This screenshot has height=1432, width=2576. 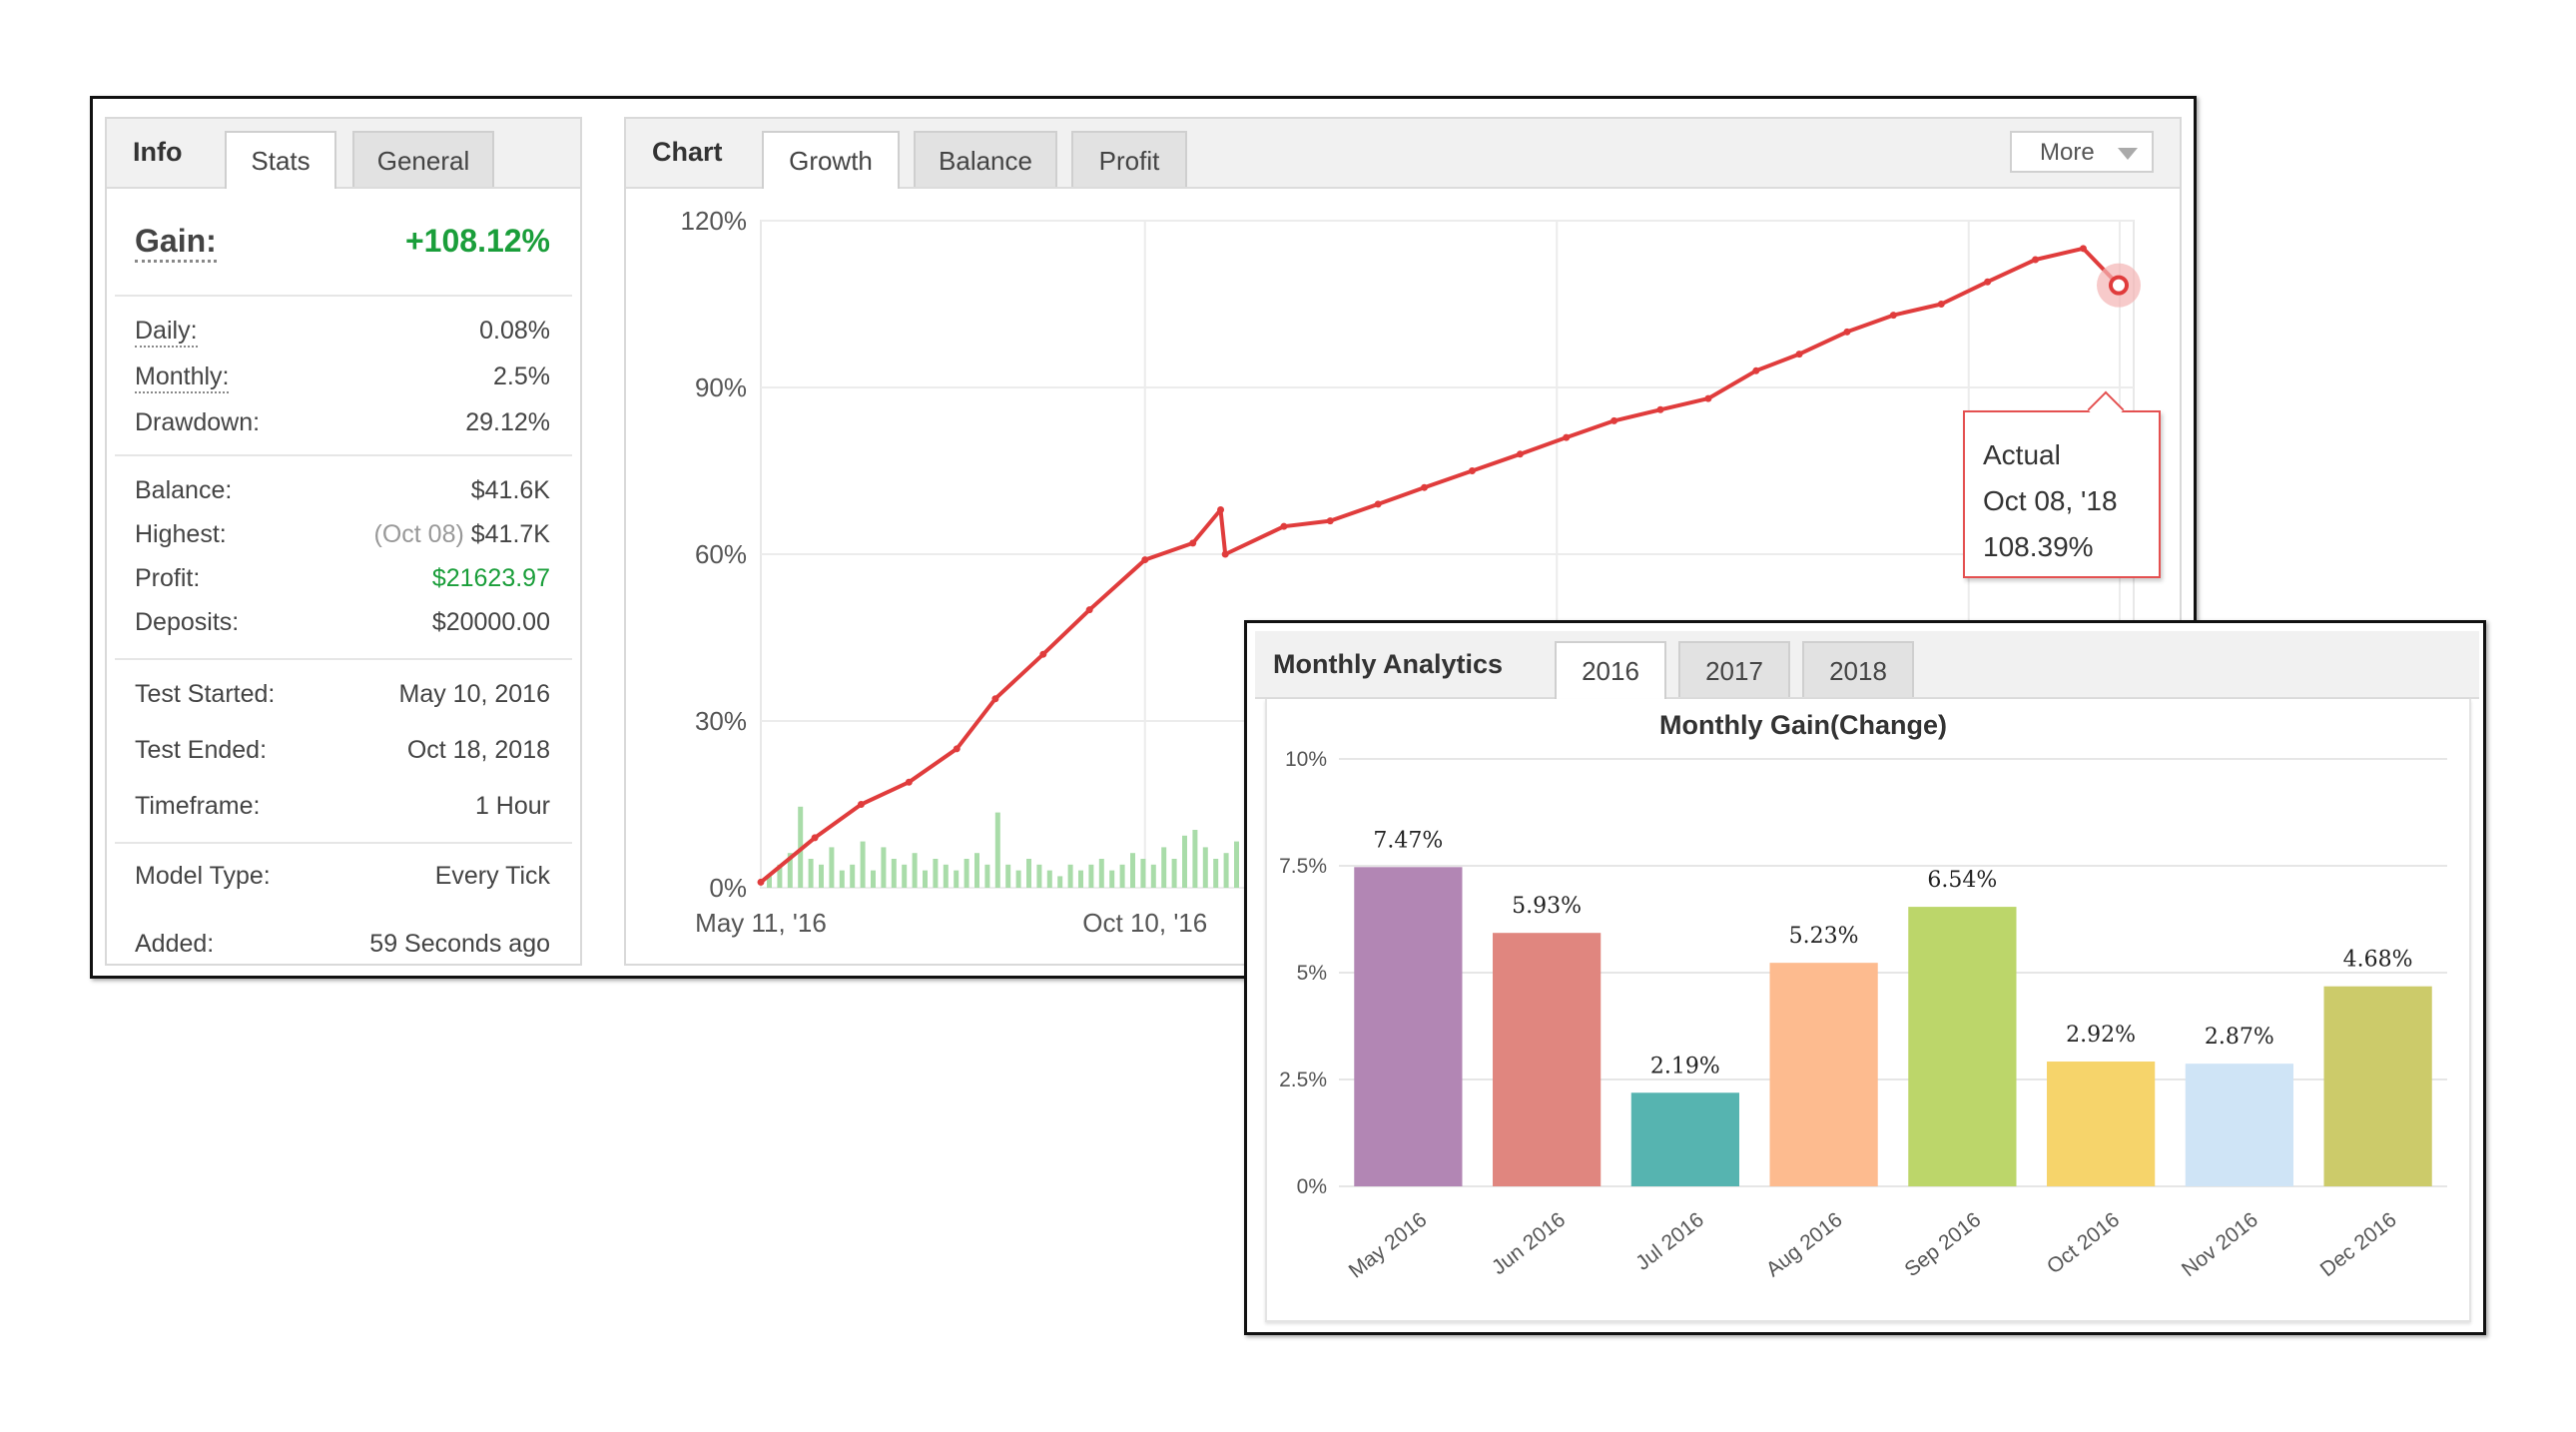 I want to click on x-tick-label: May 2016, so click(x=1388, y=1246).